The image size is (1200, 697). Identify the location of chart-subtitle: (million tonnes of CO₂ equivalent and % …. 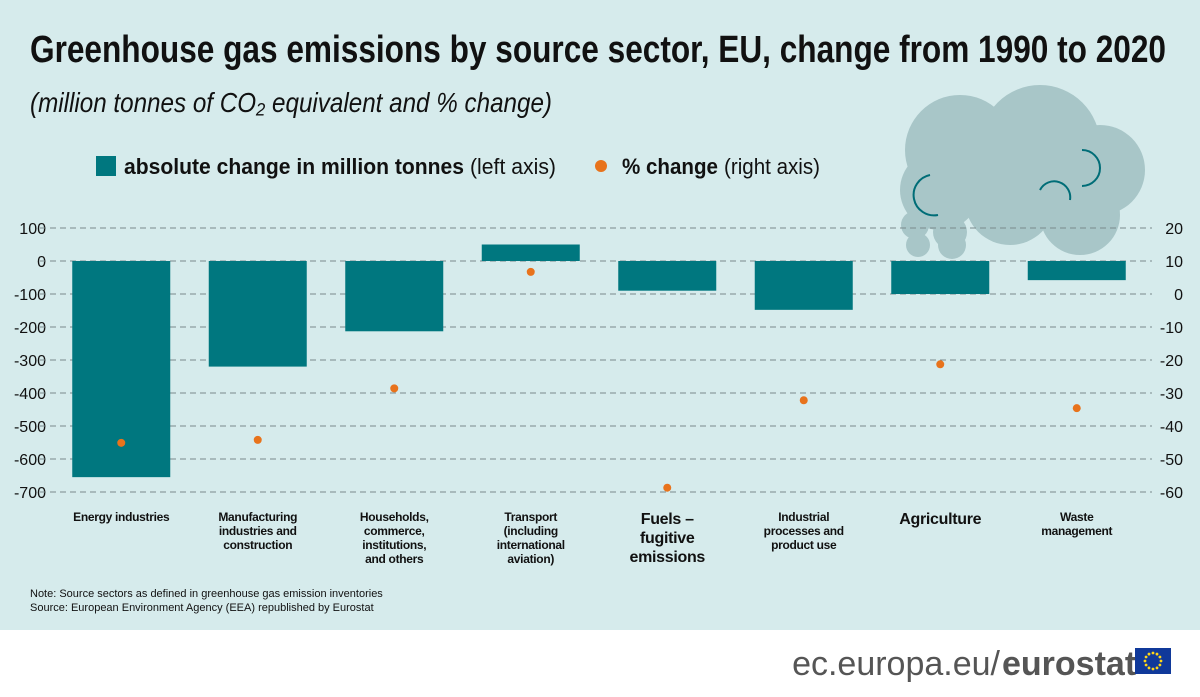
(291, 102).